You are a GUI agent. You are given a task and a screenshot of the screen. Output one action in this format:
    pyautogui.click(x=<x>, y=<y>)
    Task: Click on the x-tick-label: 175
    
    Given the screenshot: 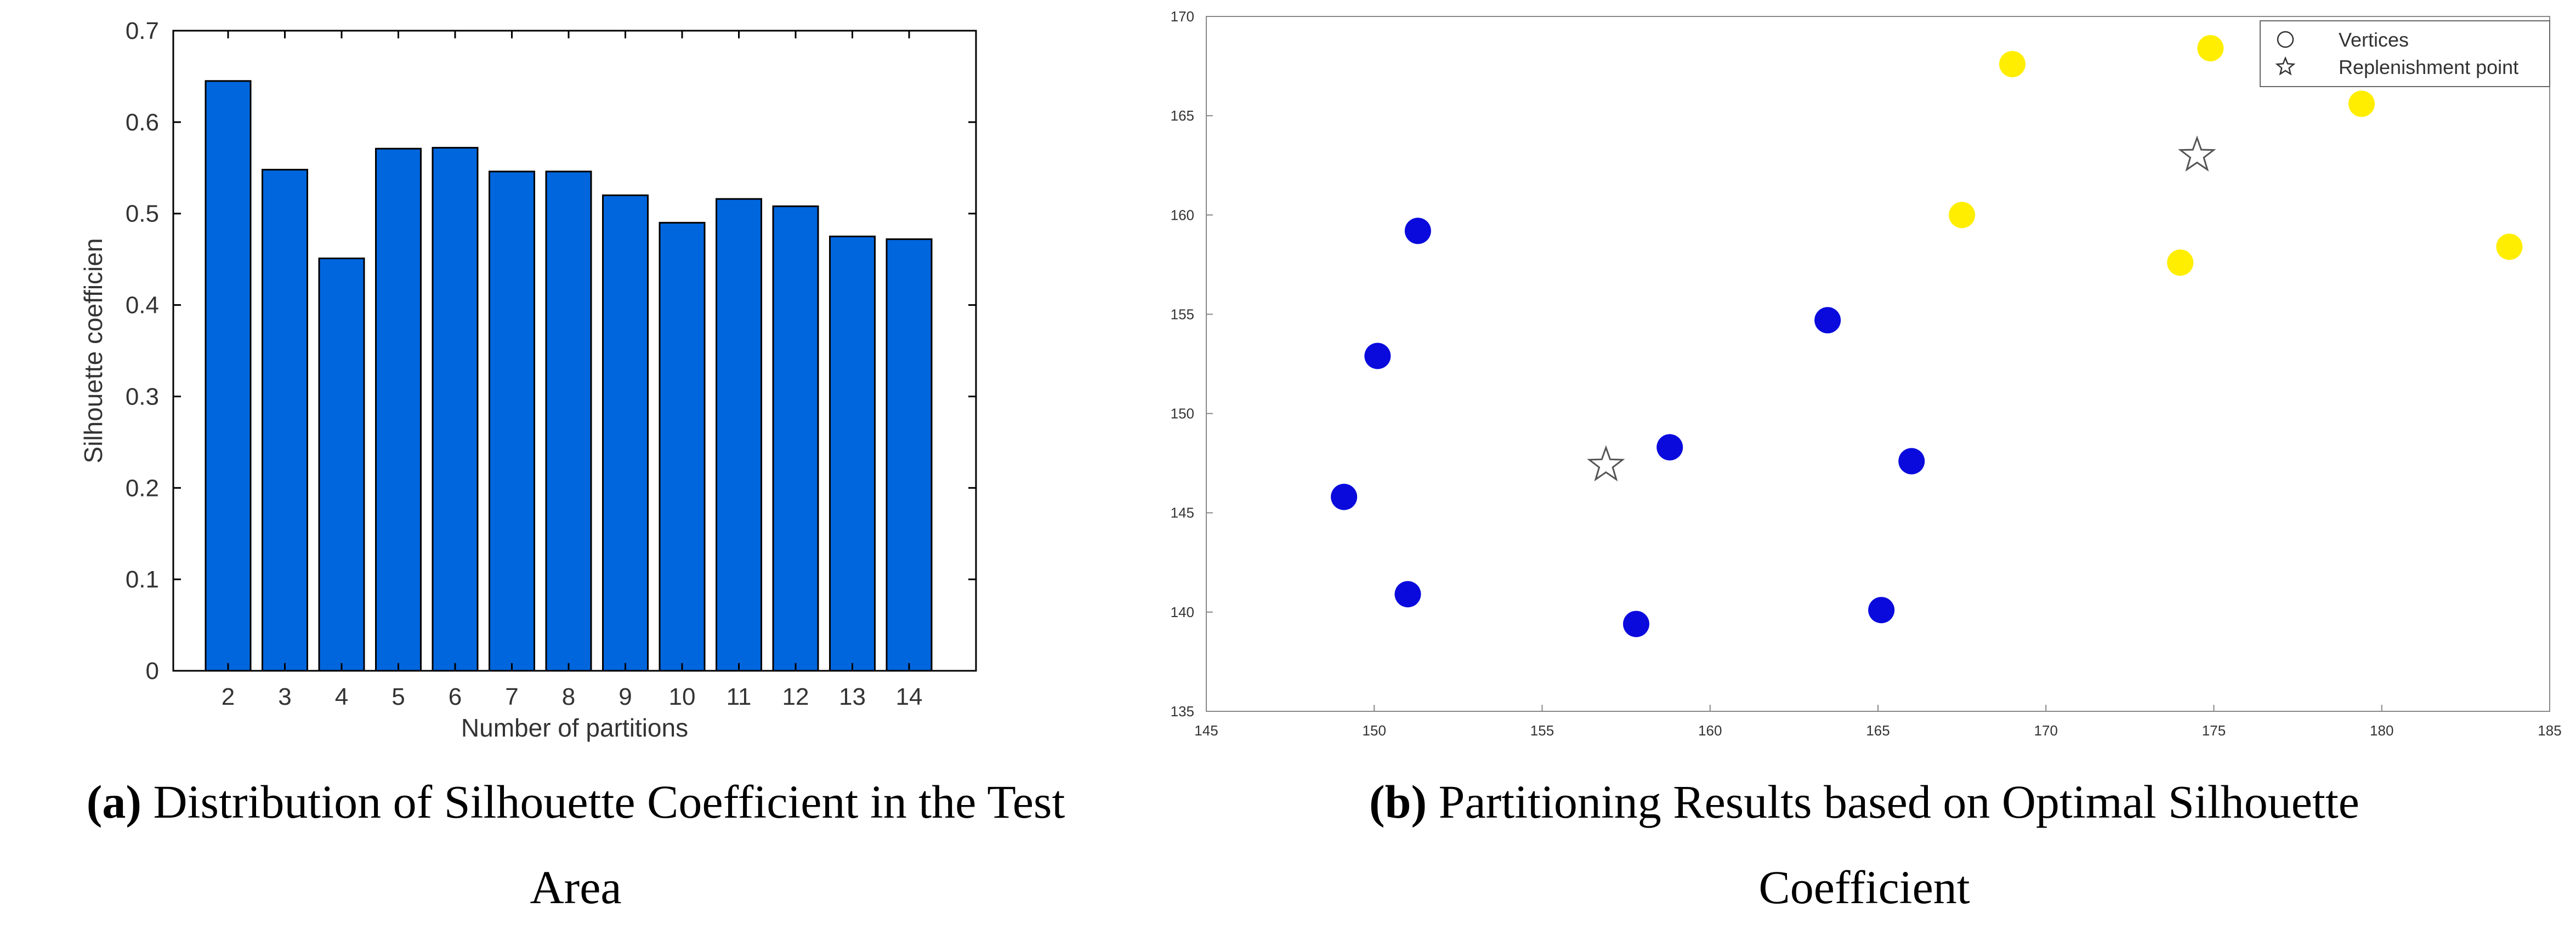 What is the action you would take?
    pyautogui.click(x=2214, y=730)
    